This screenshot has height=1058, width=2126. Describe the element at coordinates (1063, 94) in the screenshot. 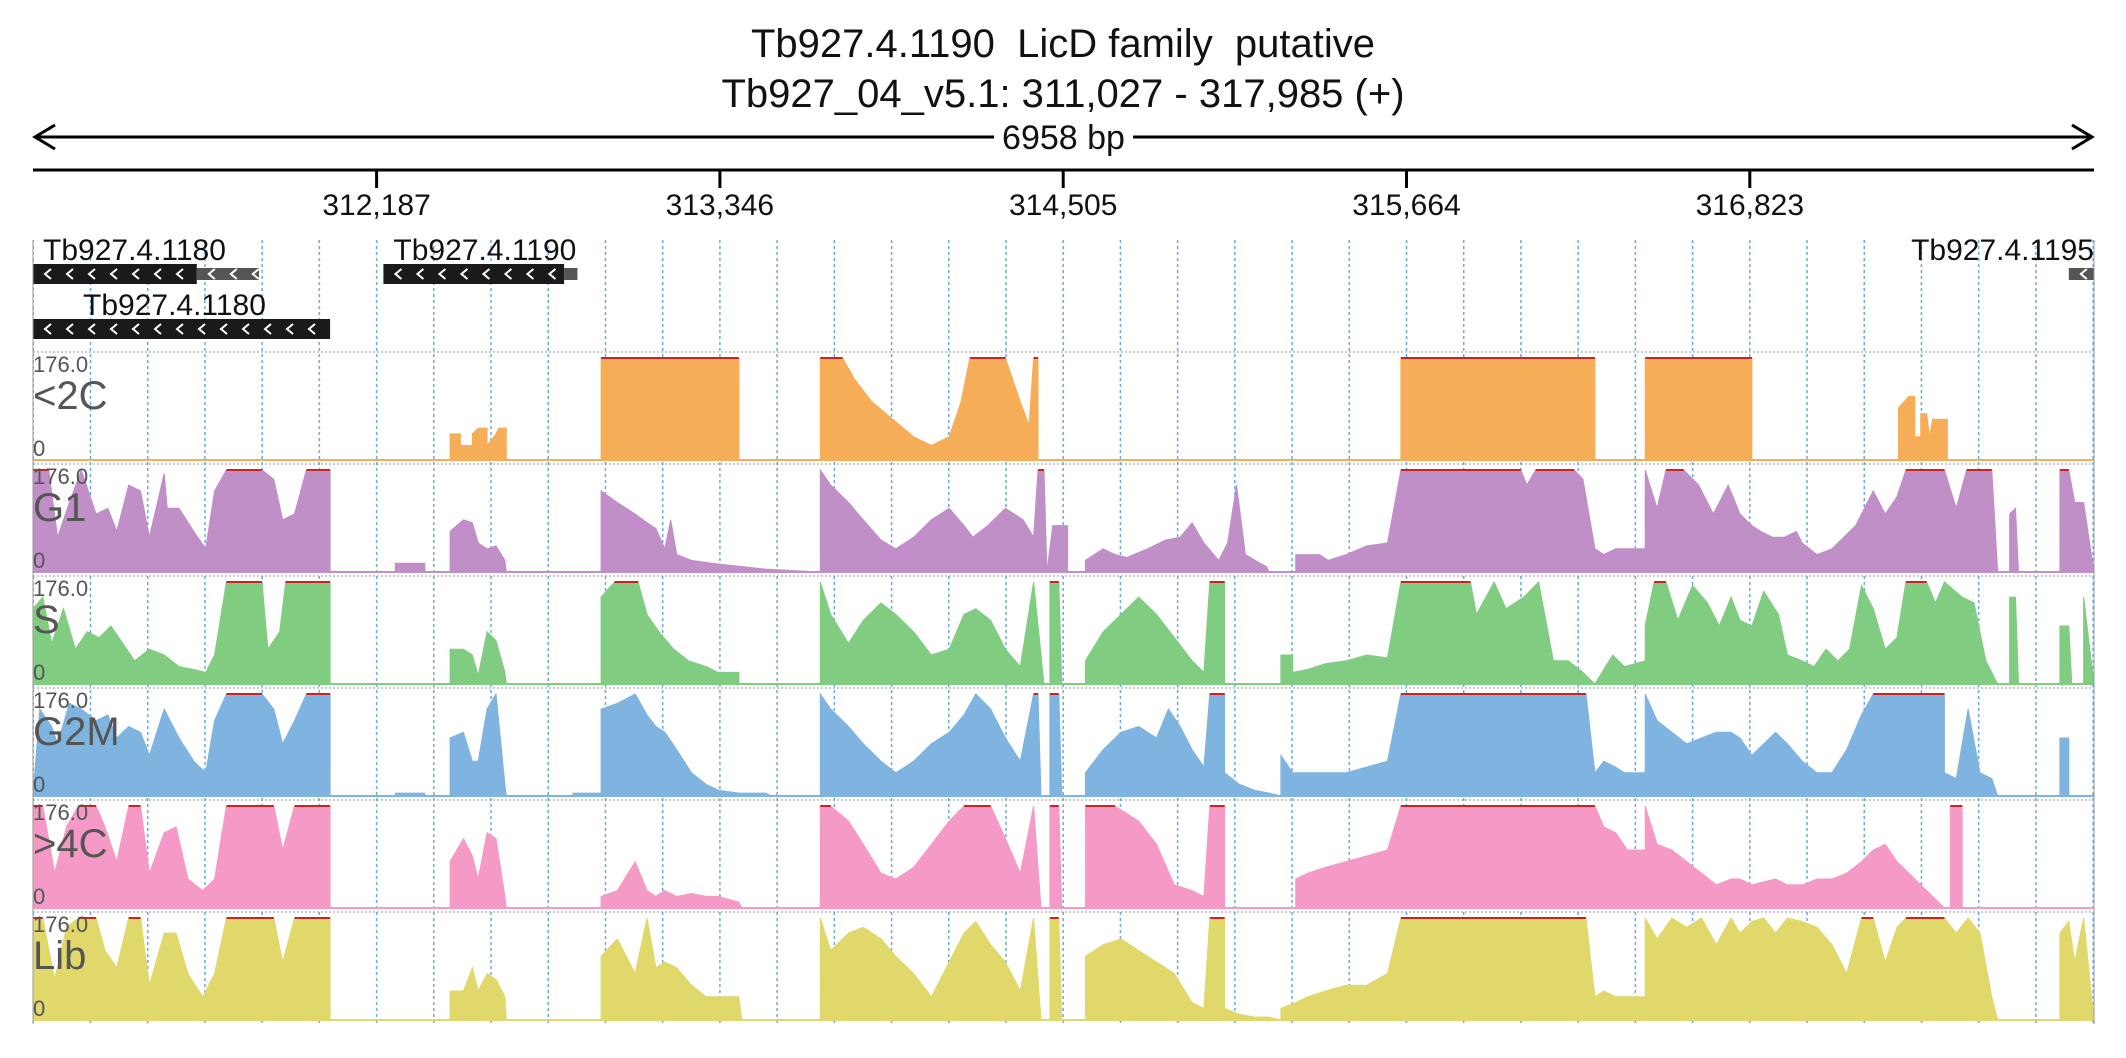

I see `chart-subtitle: Tb927_04_v5.1: 311,027 - 317,985 (+)` at that location.